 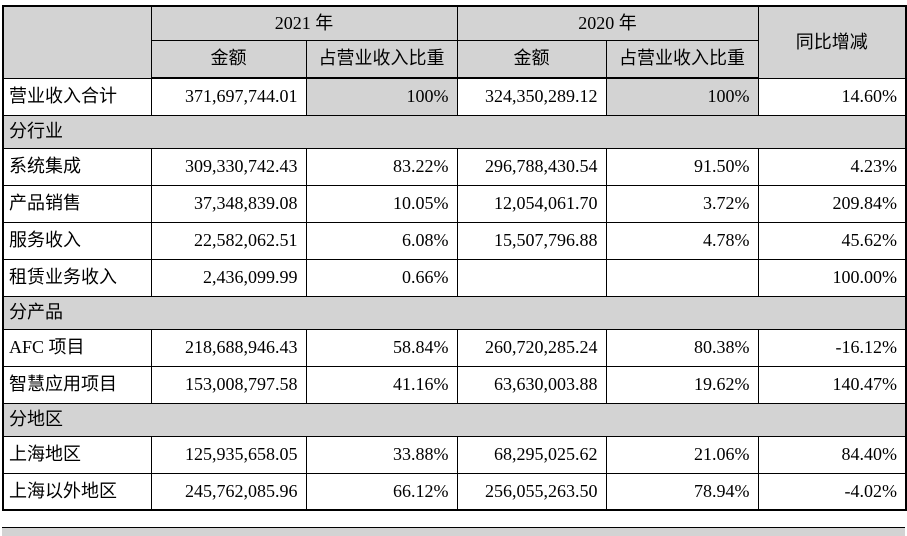 What do you see at coordinates (304, 23) in the screenshot?
I see `header-year-2021: 2021 年` at bounding box center [304, 23].